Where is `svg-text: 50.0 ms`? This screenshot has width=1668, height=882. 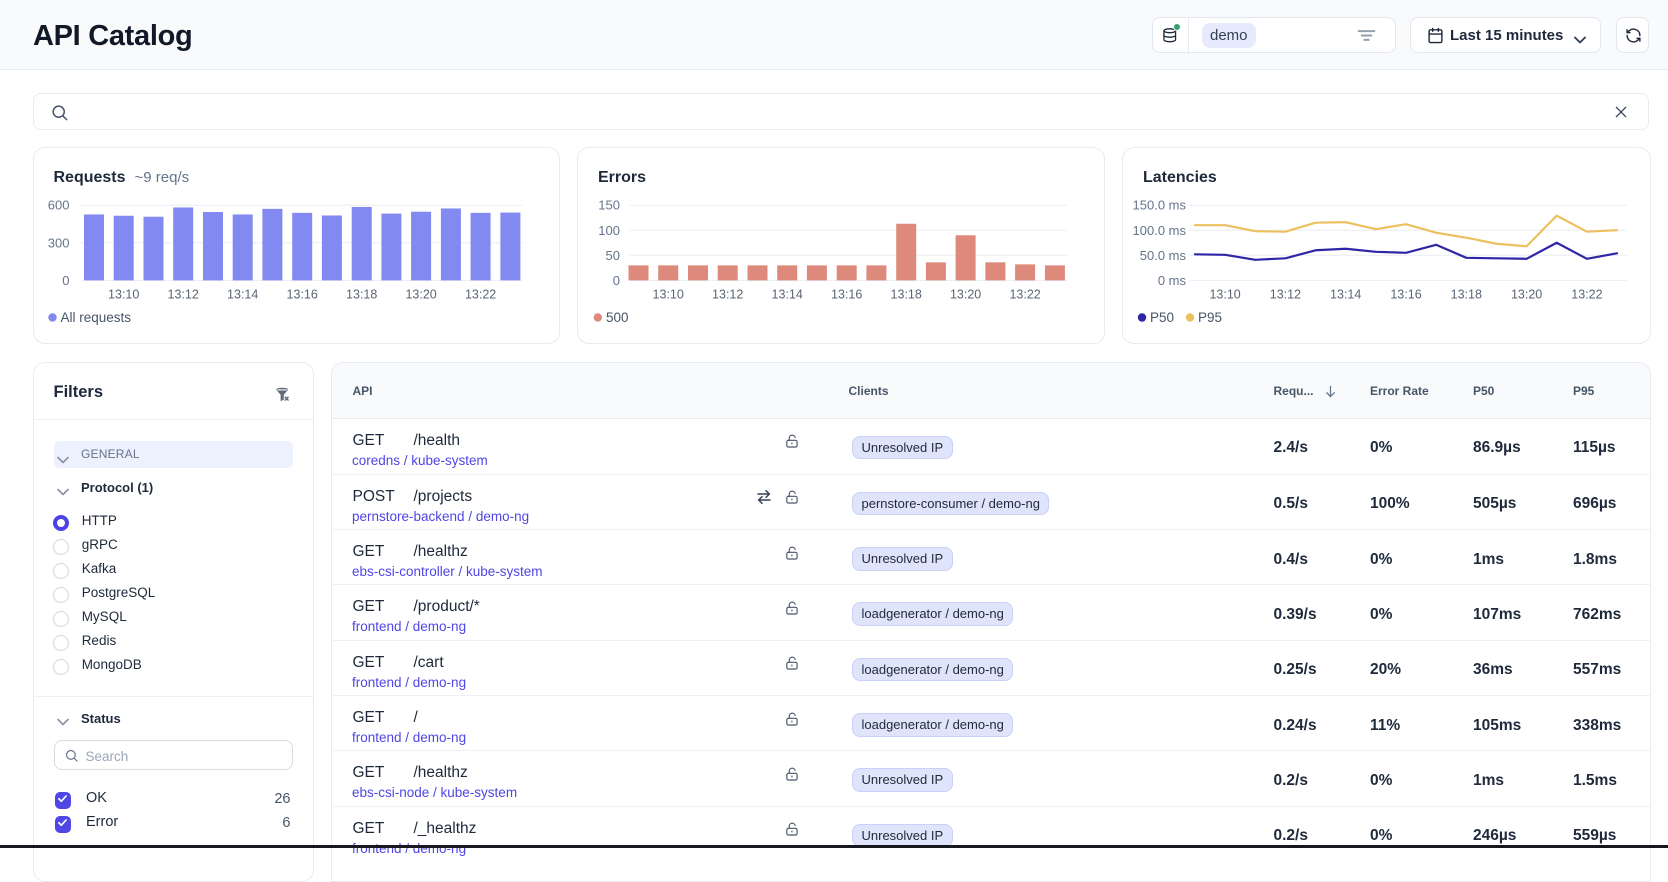
svg-text: 50.0 ms is located at coordinates (1163, 255).